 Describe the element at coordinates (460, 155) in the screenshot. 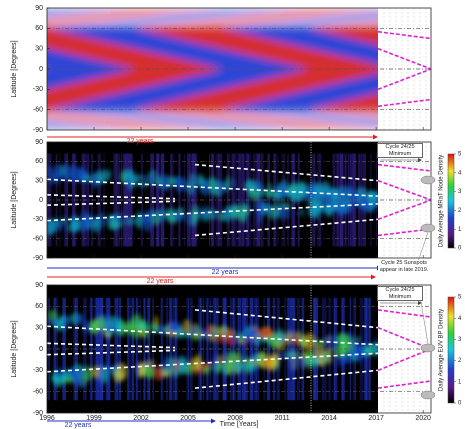

I see `colorbar-tick-label: 5` at that location.